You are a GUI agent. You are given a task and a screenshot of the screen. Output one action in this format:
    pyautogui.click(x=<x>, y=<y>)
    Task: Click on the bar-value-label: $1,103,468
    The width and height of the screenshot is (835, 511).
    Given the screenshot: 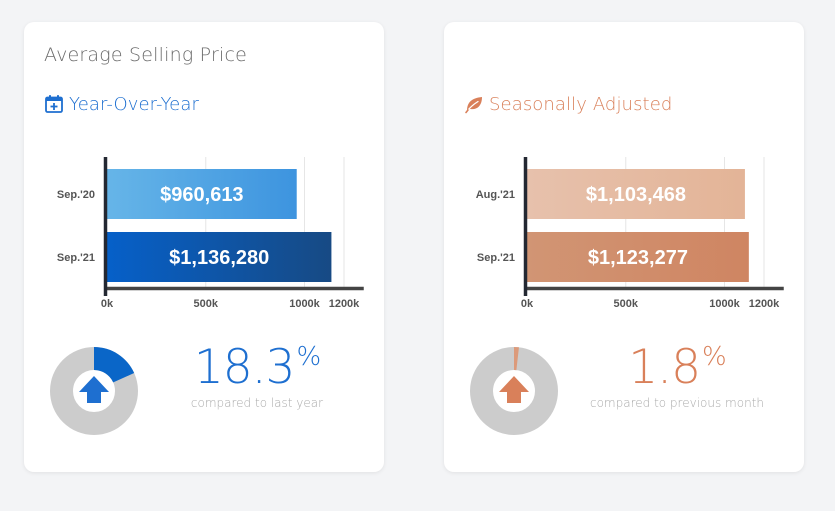 What is the action you would take?
    pyautogui.click(x=636, y=195)
    